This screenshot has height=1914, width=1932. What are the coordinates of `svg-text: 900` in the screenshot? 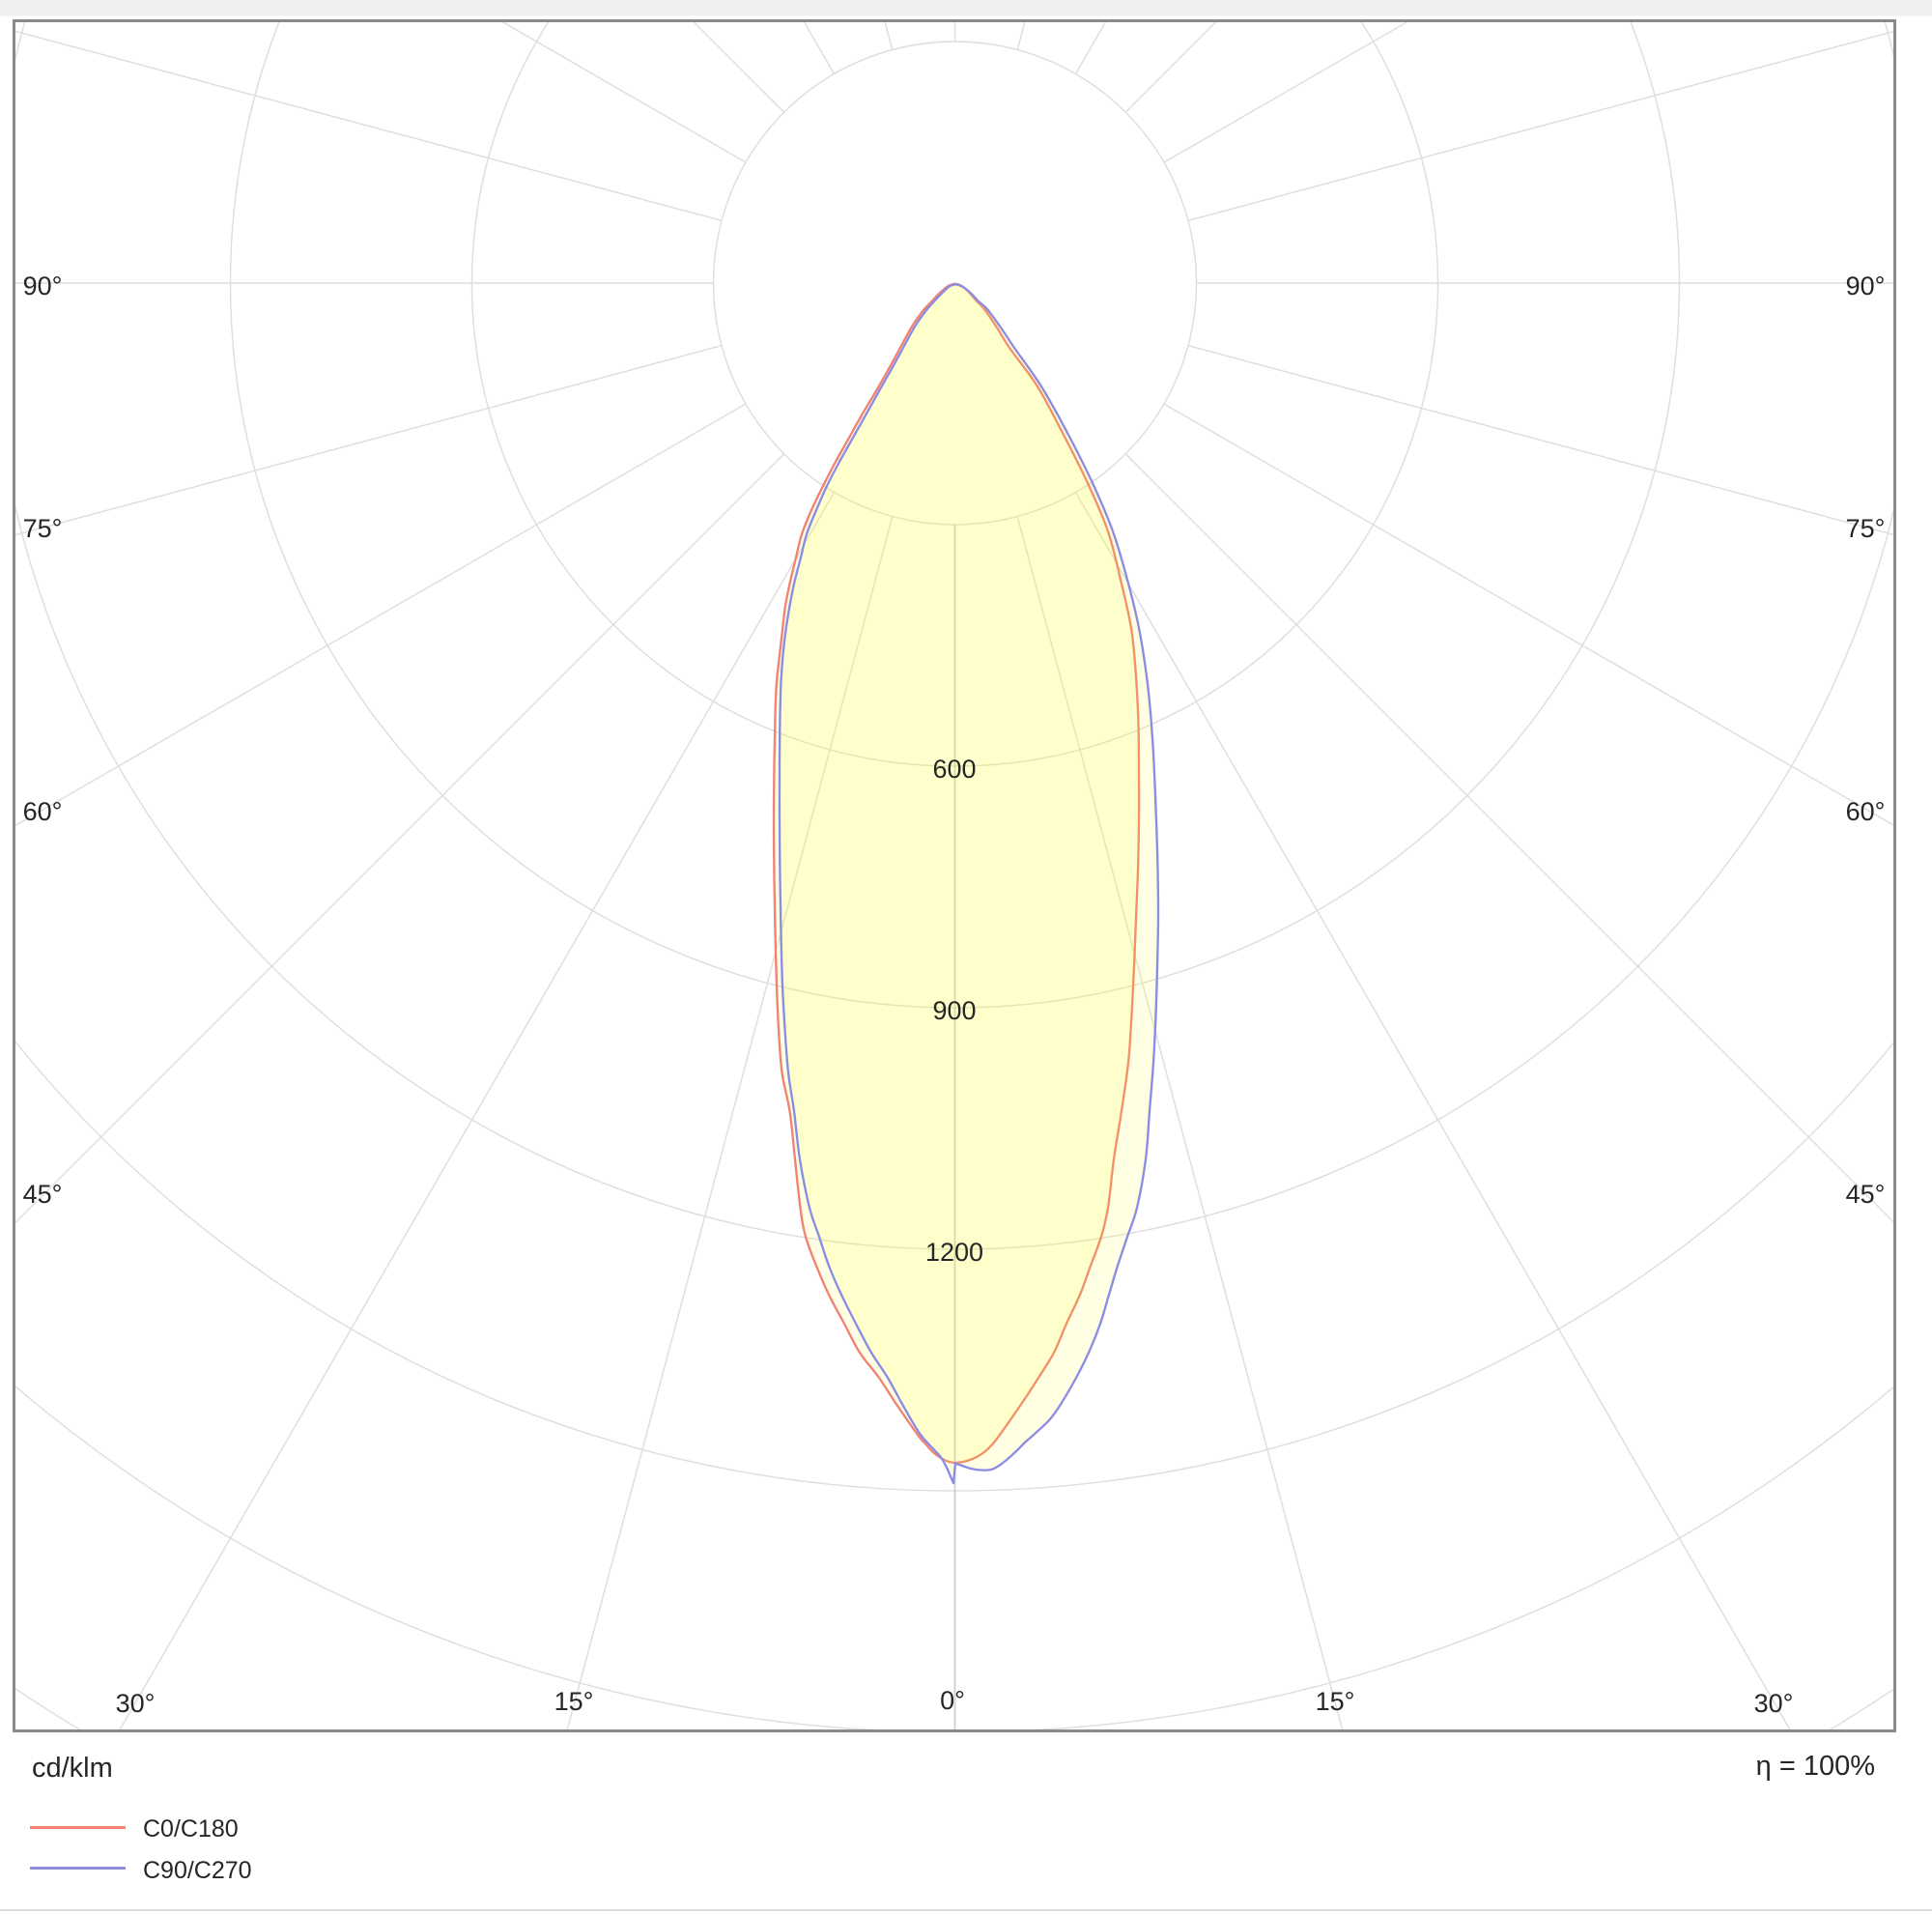 It's located at (954, 1011).